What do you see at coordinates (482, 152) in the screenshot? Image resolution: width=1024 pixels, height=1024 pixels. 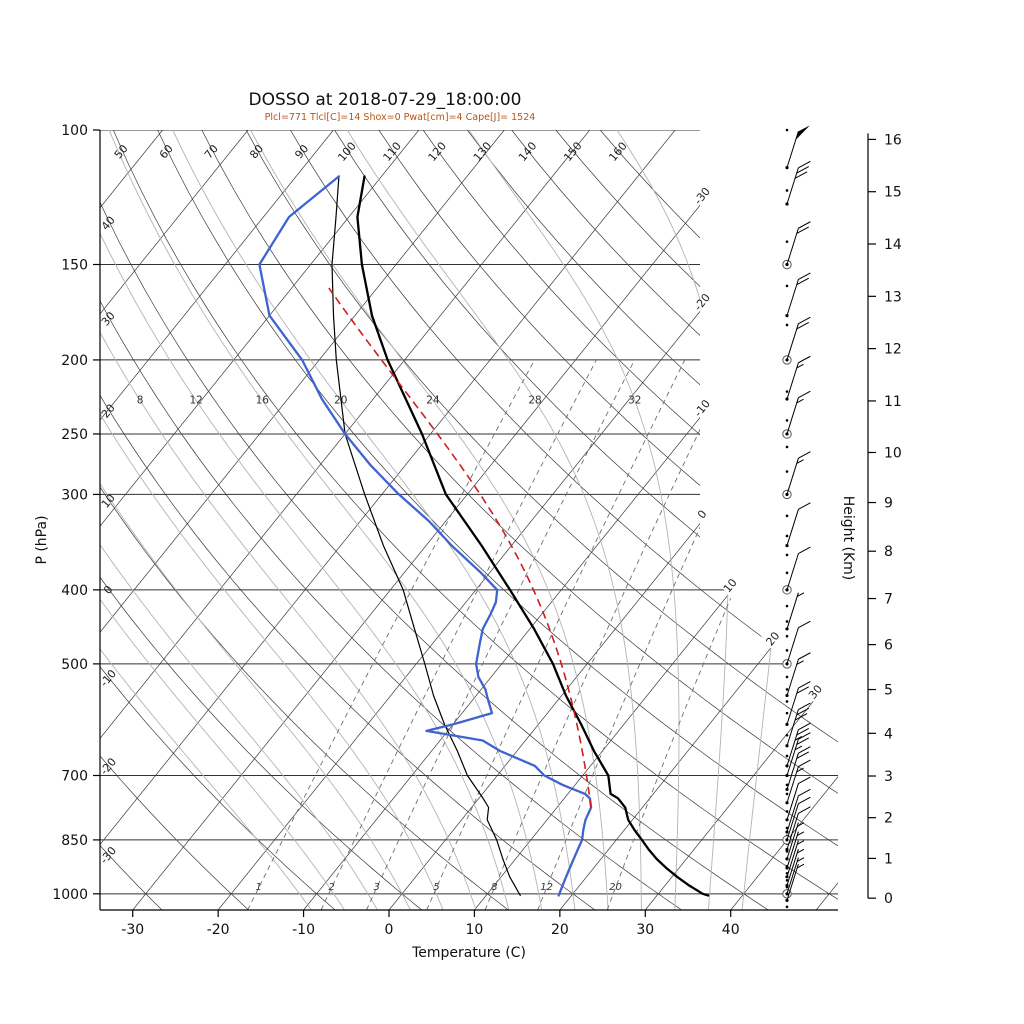 I see `svg-text: 130` at bounding box center [482, 152].